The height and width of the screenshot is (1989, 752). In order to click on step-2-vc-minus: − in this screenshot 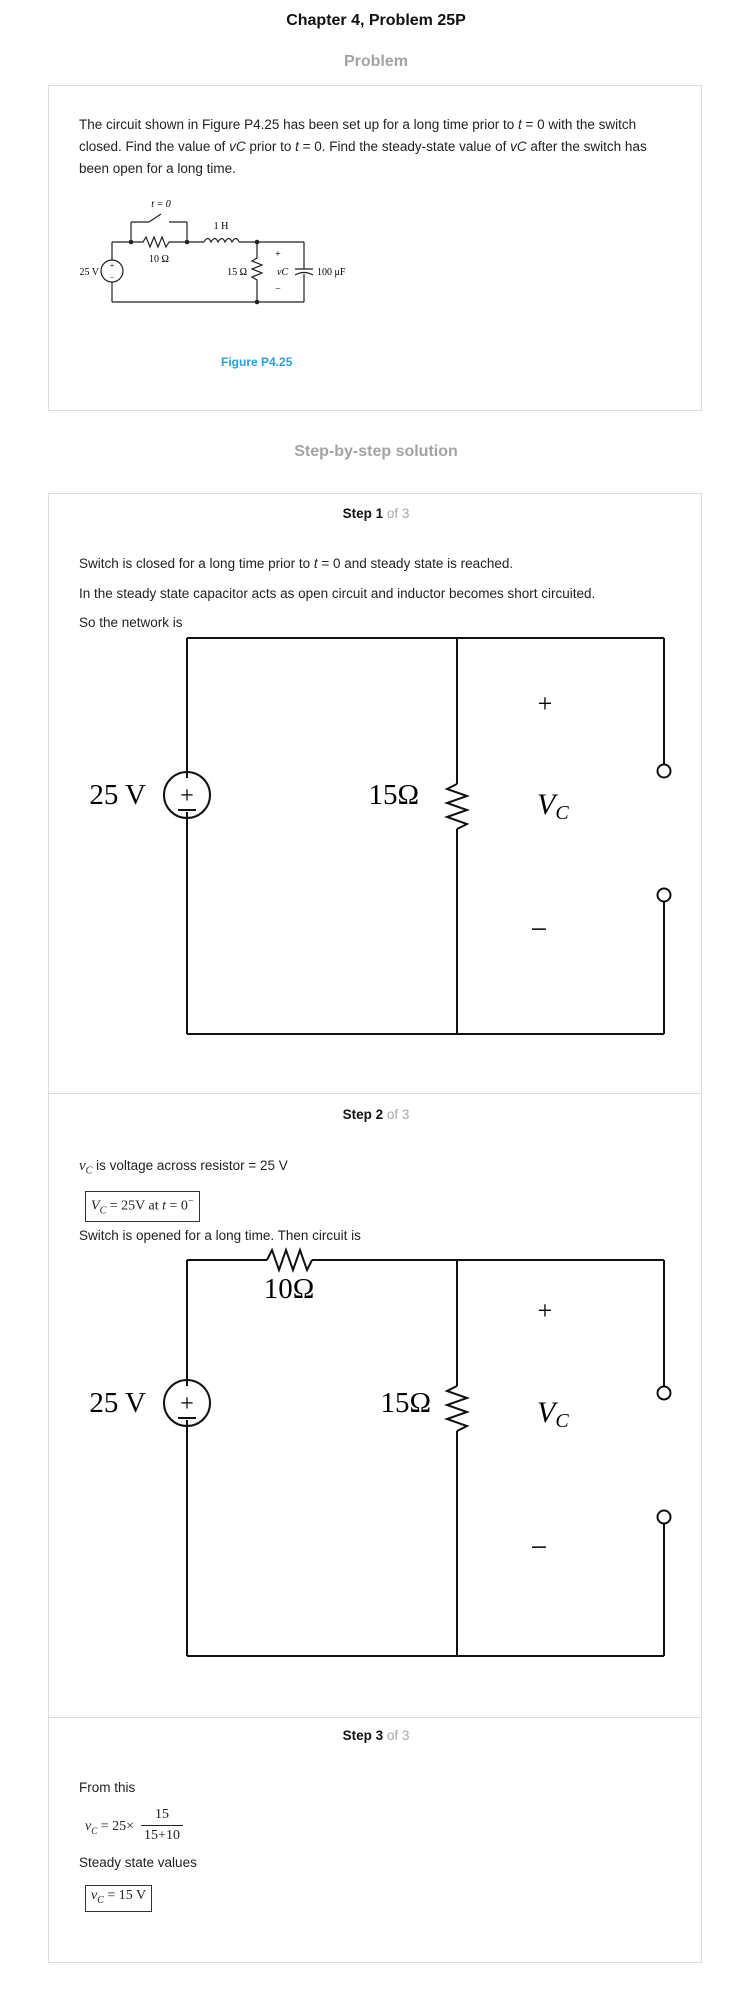, I will do `click(539, 1547)`.